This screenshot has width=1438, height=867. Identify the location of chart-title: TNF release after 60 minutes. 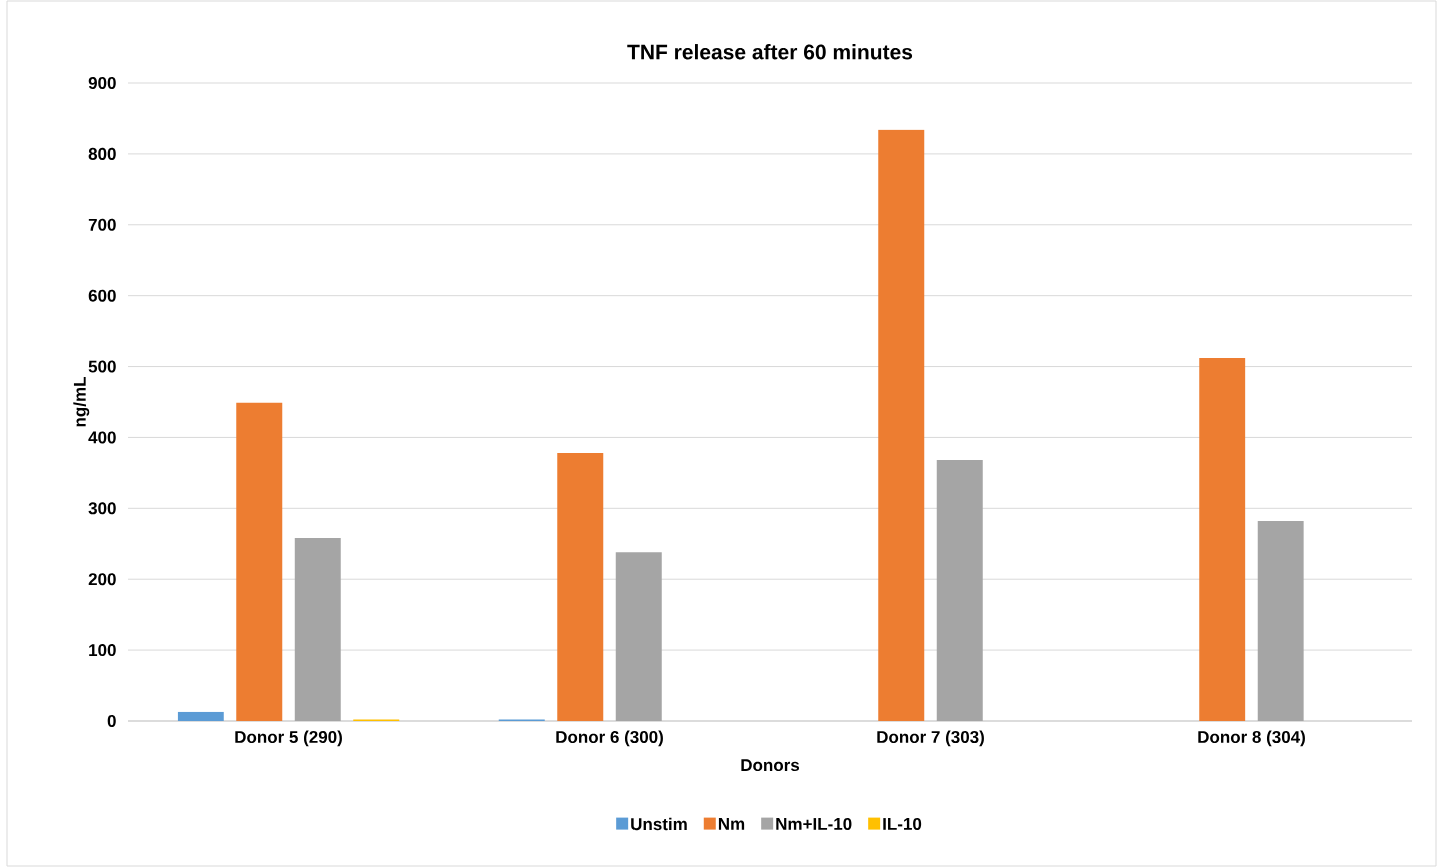
(770, 52).